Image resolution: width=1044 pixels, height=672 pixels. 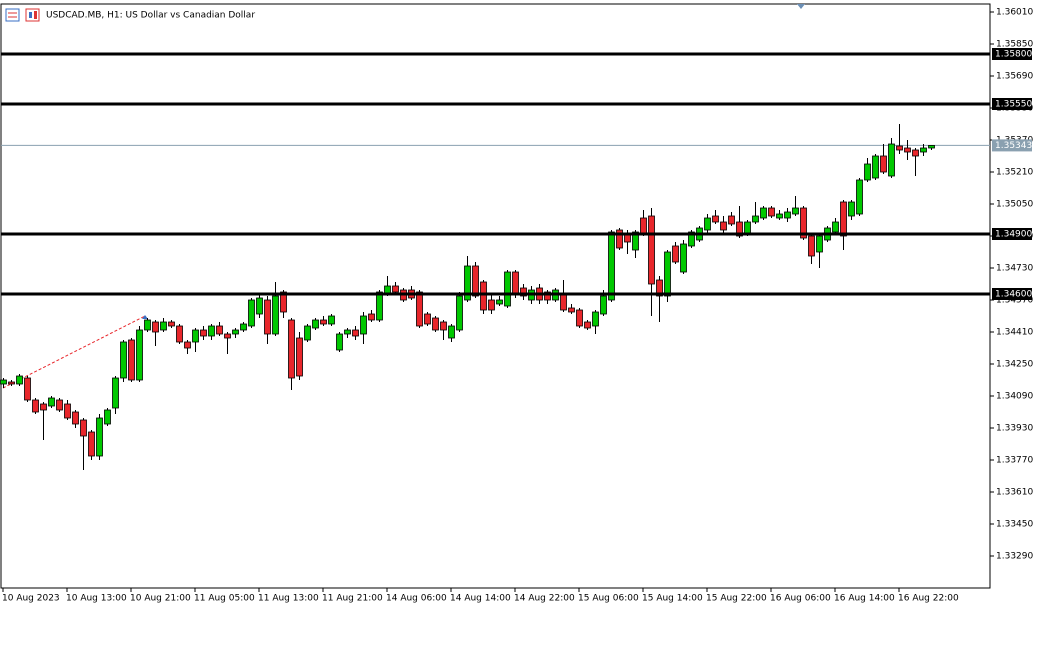 I want to click on x-tick-label: 14 Aug 14:00, so click(x=480, y=599).